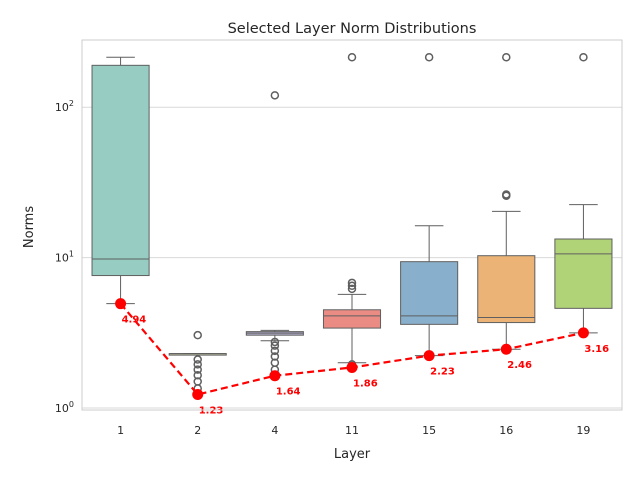 The width and height of the screenshot is (640, 480). Describe the element at coordinates (288, 392) in the screenshot. I see `min-value-label: 1.64` at that location.